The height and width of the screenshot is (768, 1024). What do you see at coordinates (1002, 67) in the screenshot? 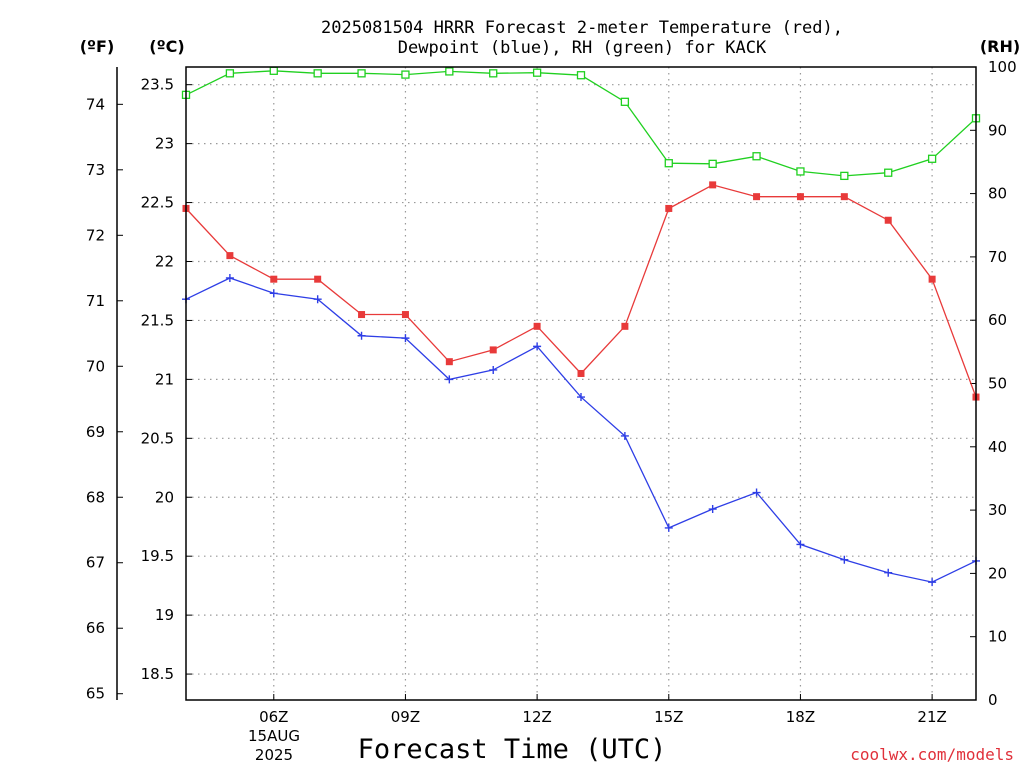
I see `rh-tick-label: 100` at bounding box center [1002, 67].